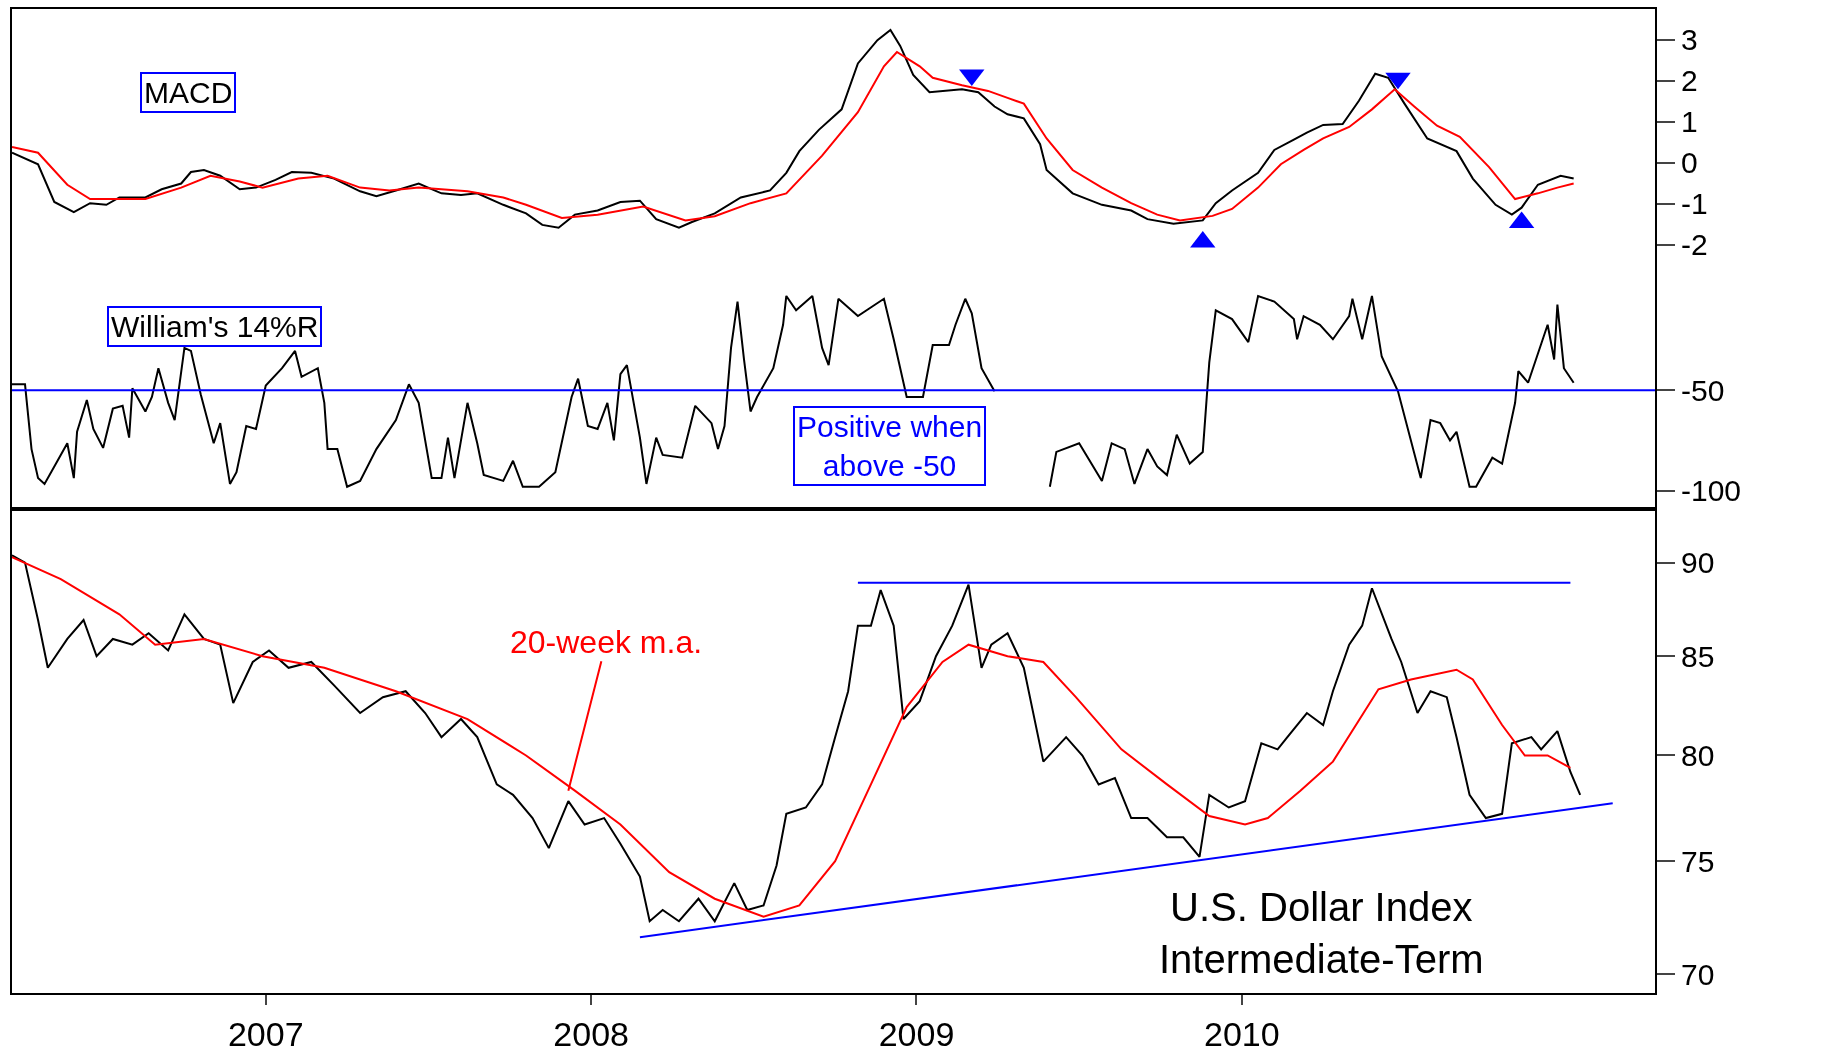  Describe the element at coordinates (591, 1033) in the screenshot. I see `x-tick-label: 2008` at that location.